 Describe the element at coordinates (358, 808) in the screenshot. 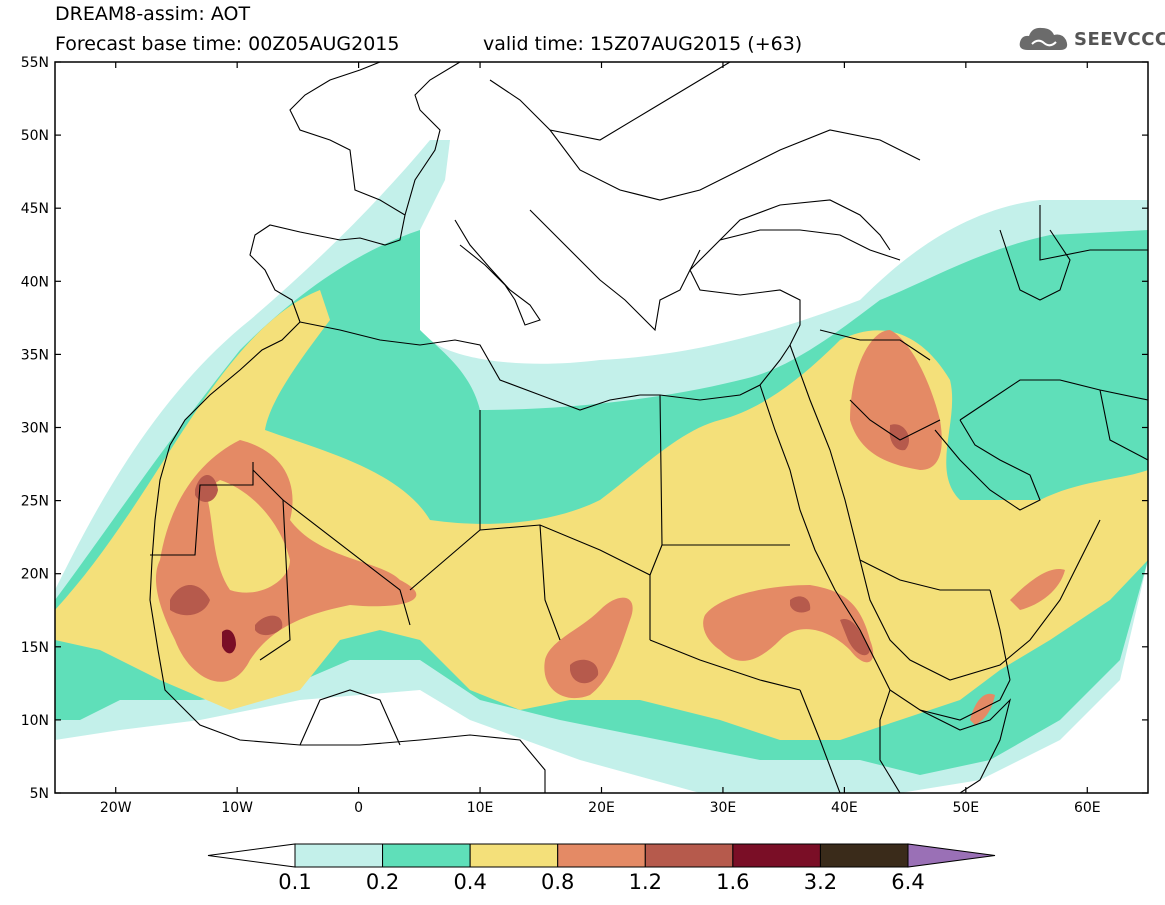

I see `lon-tick-label: 0` at that location.